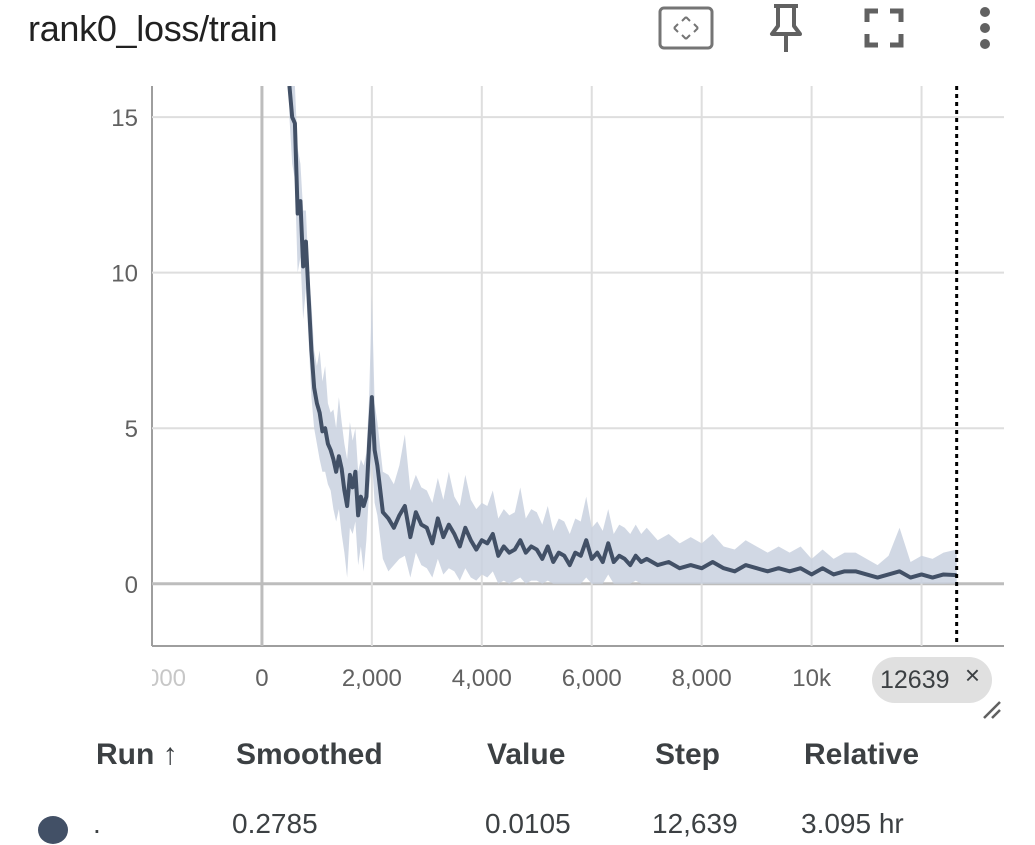 The image size is (1035, 845). I want to click on header-step: Step, so click(688, 754).